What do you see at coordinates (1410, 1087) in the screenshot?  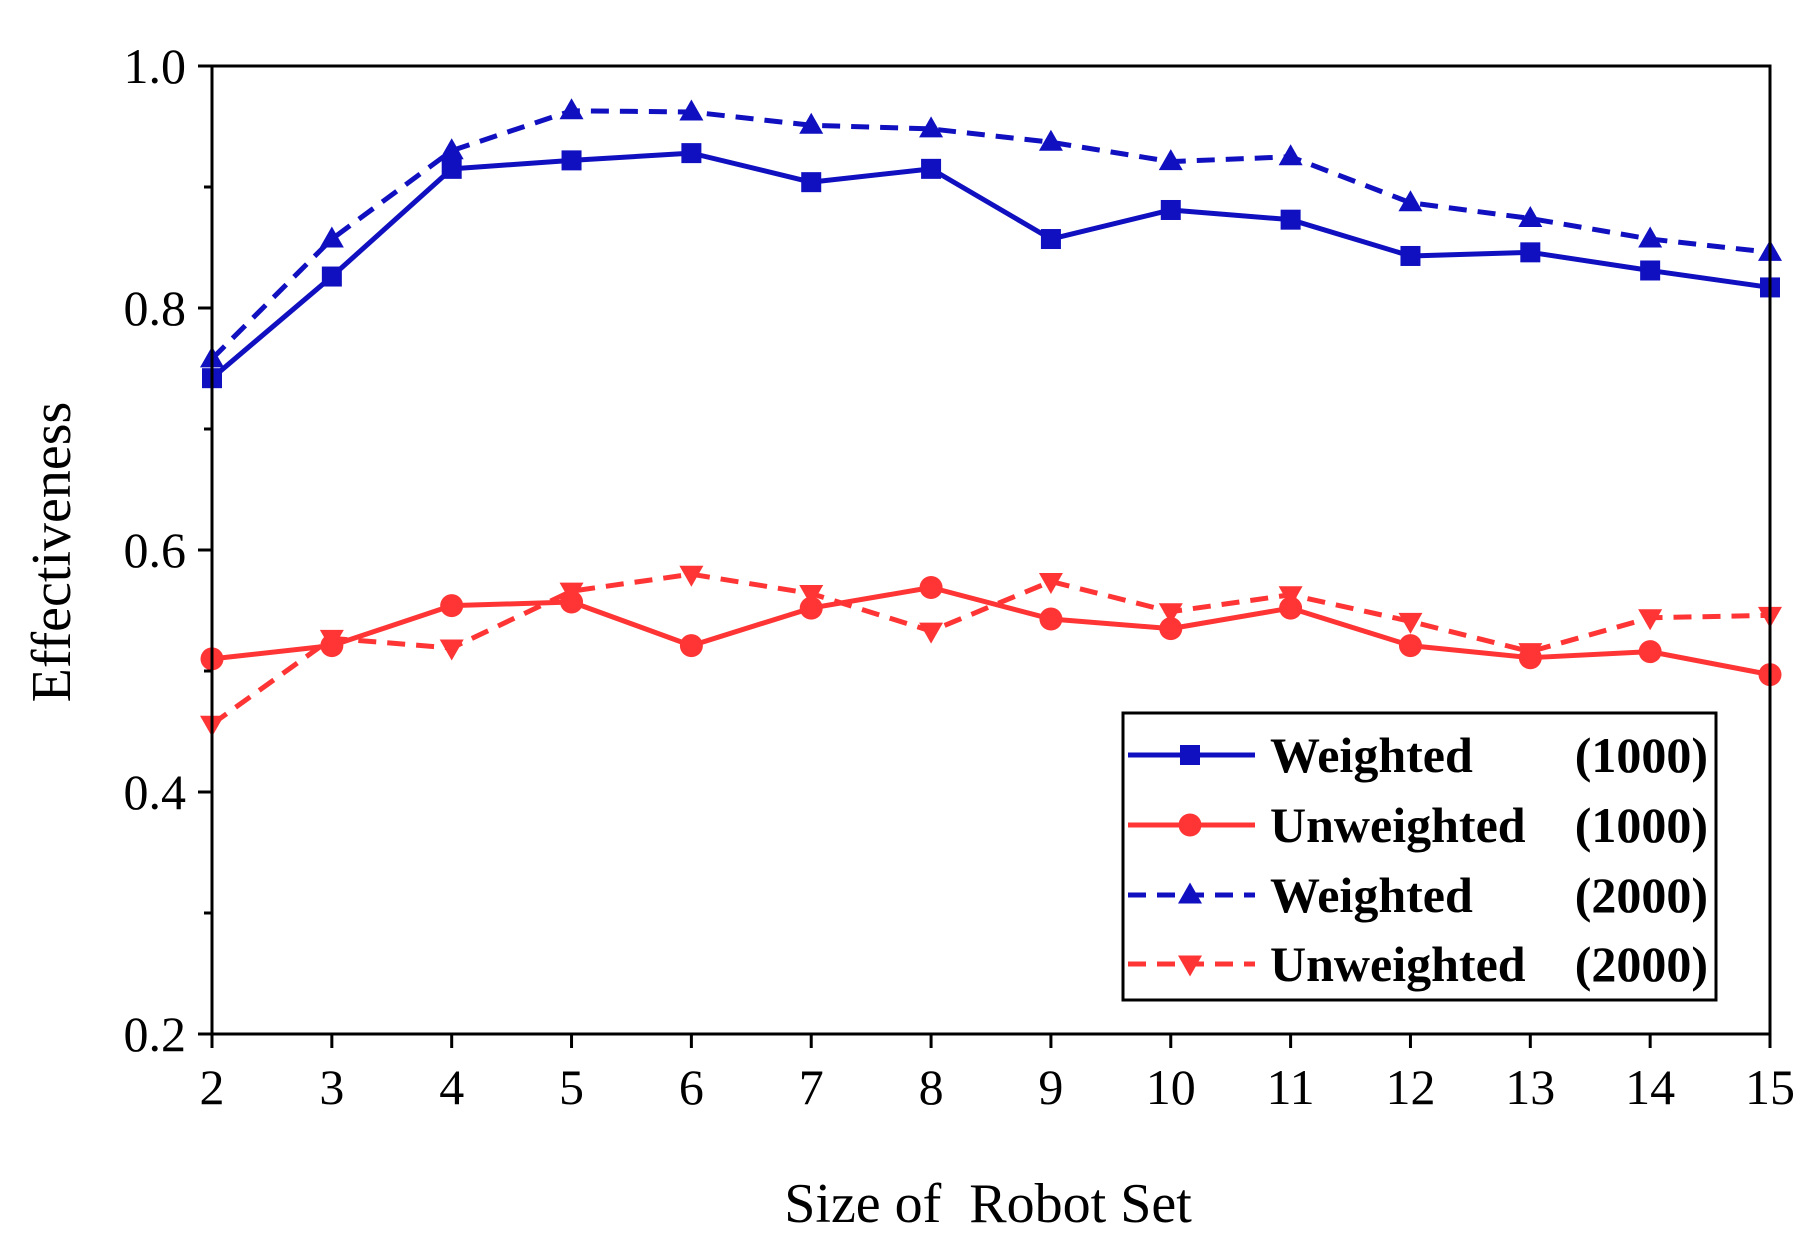 I see `x-tick-label: 12` at bounding box center [1410, 1087].